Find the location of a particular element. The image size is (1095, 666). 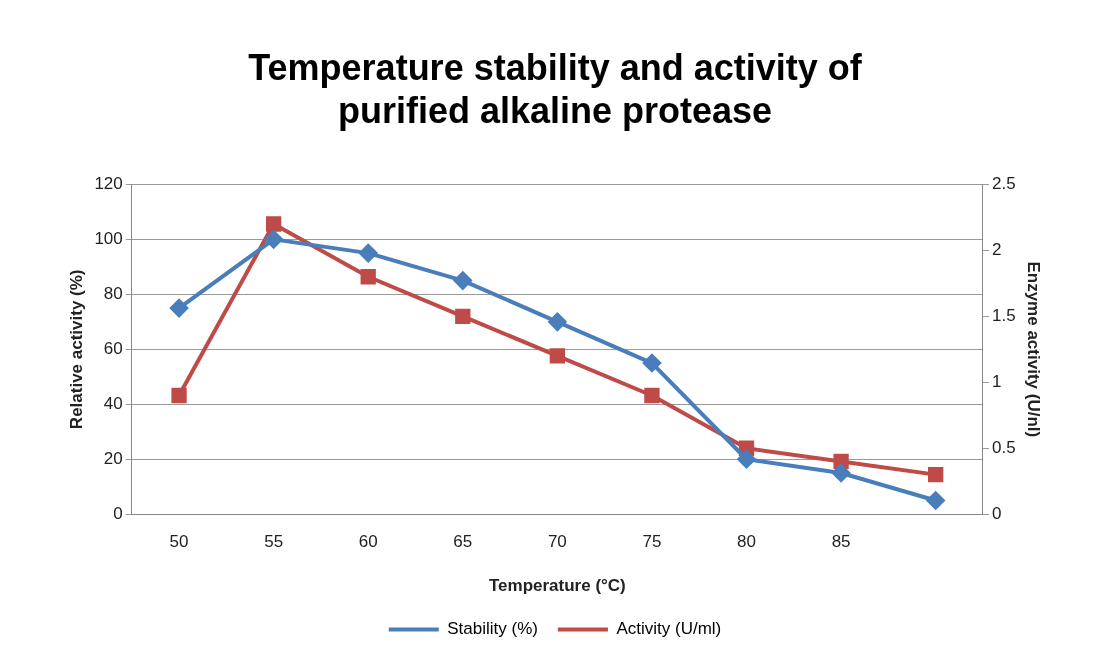

y-tick-label: 120 is located at coordinates (108, 184).